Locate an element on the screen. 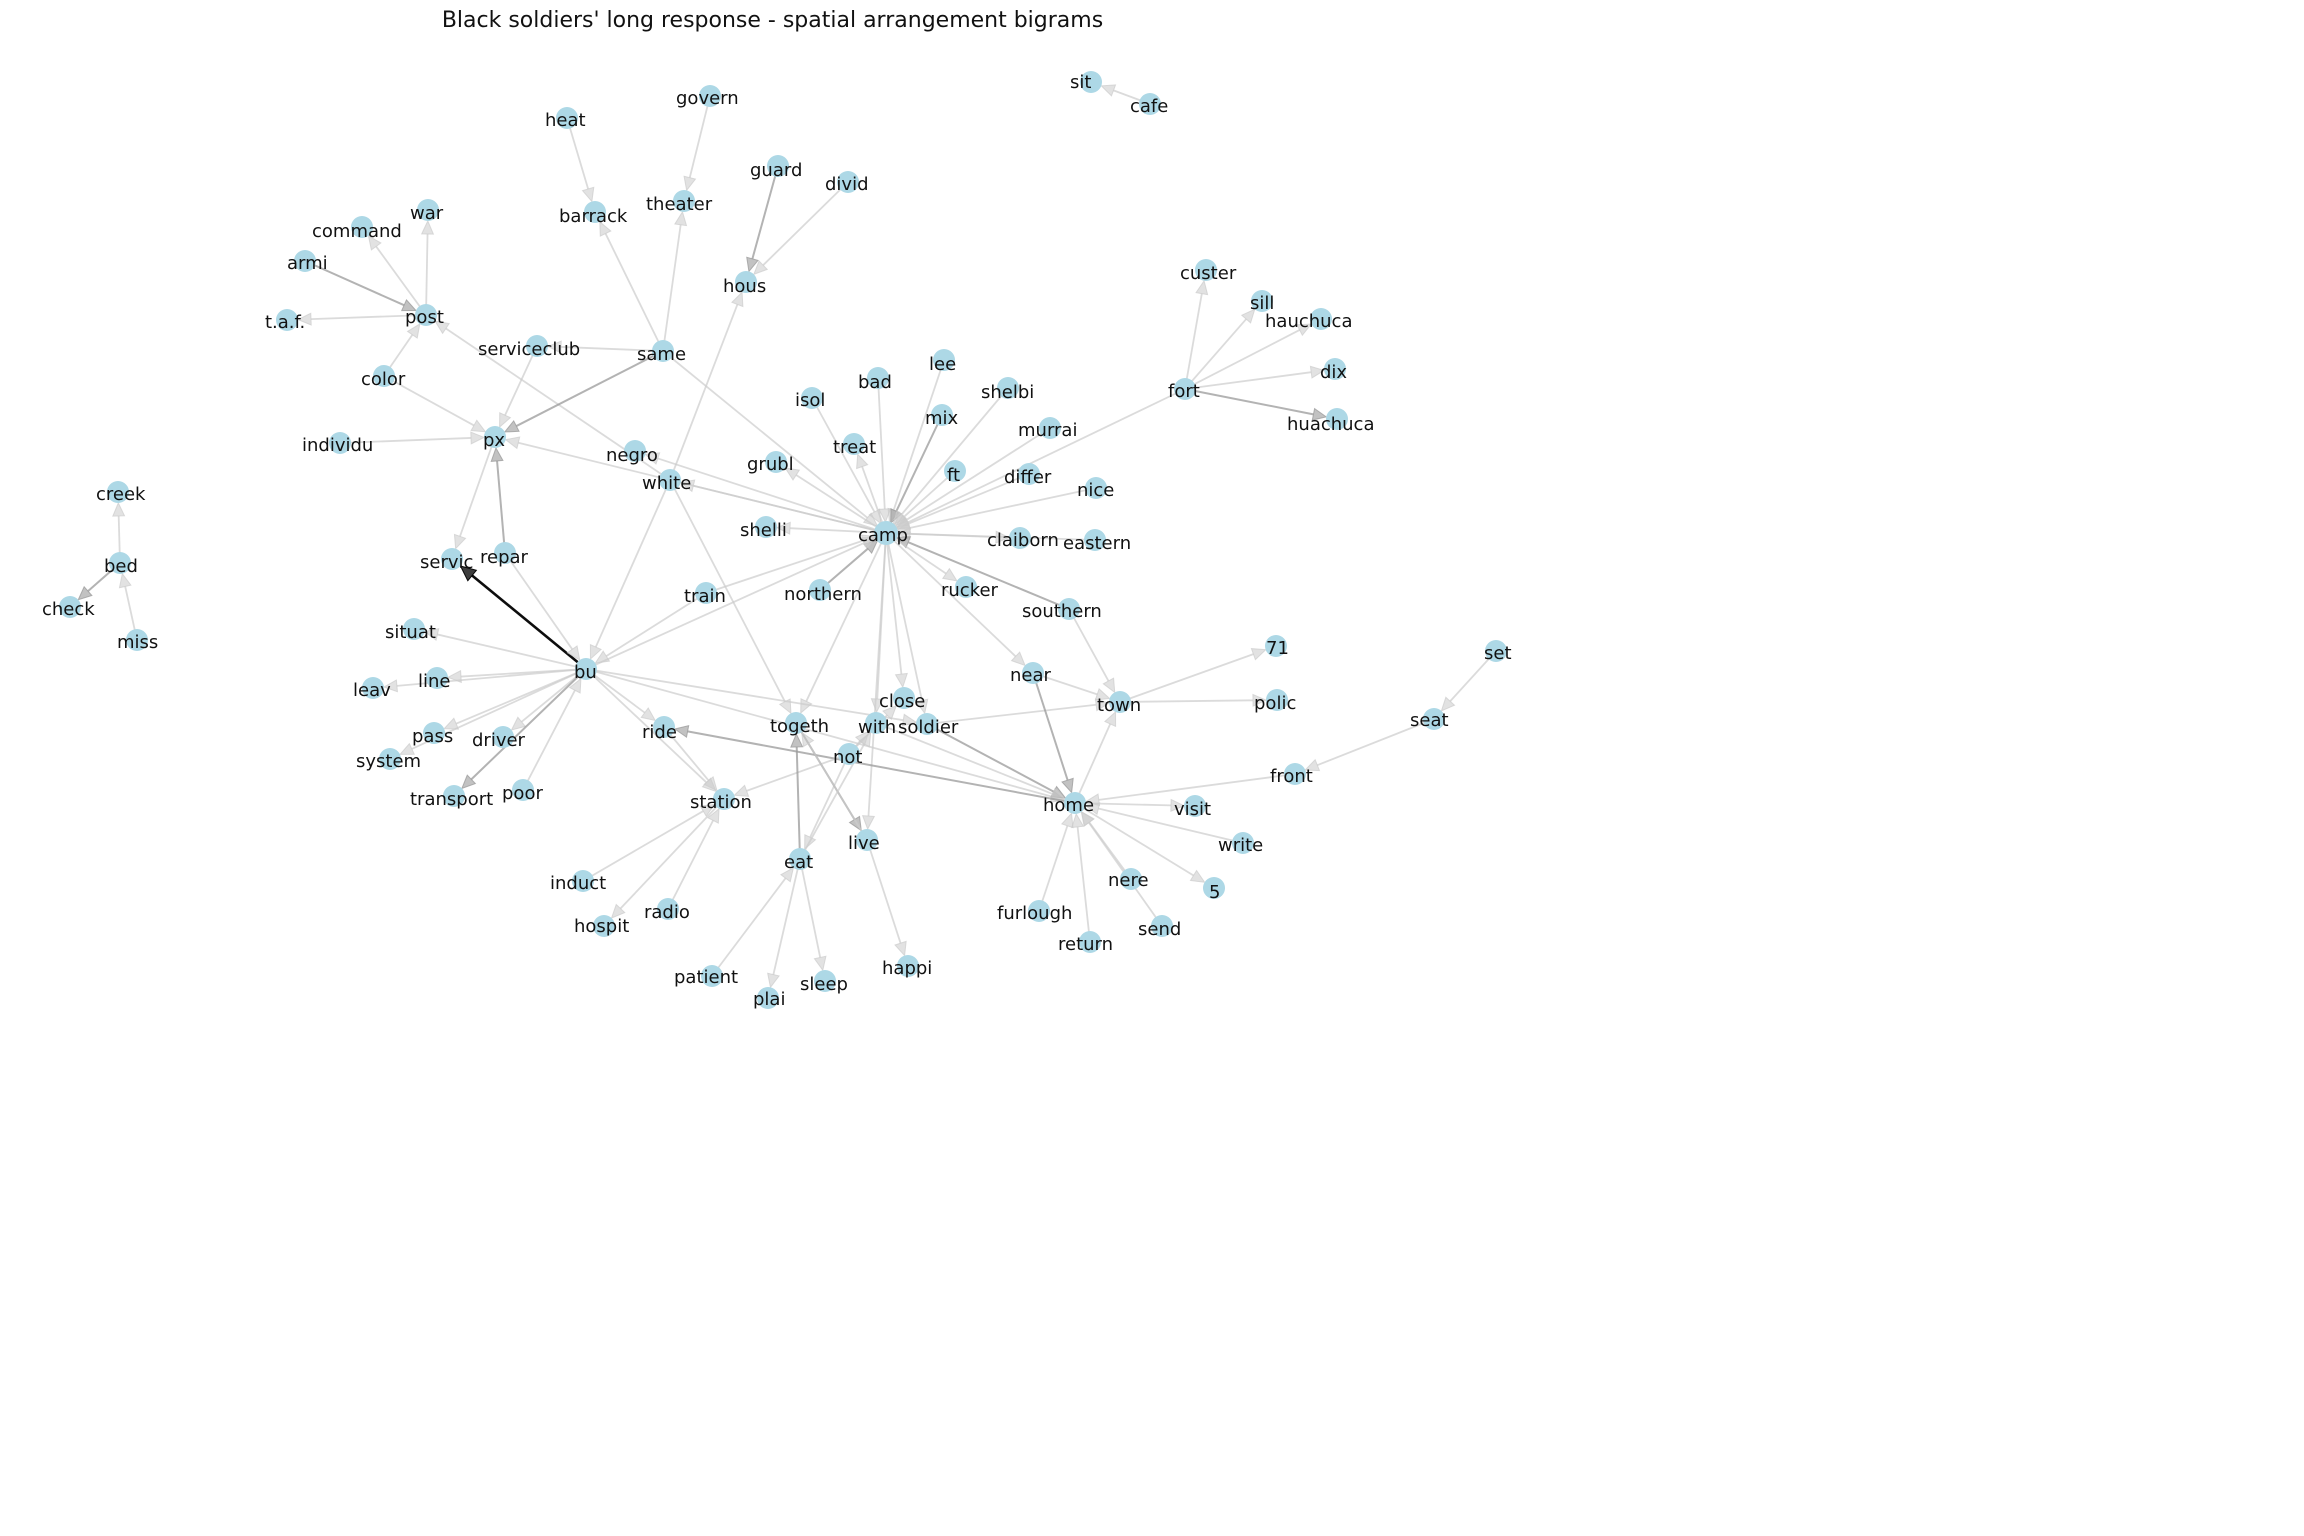 The width and height of the screenshot is (2304, 1536). node-label-transport: transport is located at coordinates (451, 799).